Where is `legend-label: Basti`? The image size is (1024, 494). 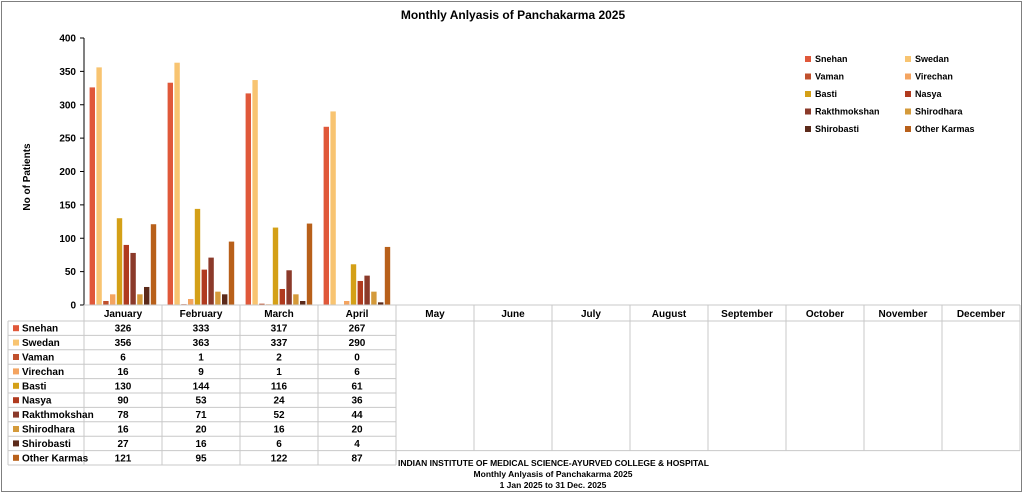
legend-label: Basti is located at coordinates (826, 94).